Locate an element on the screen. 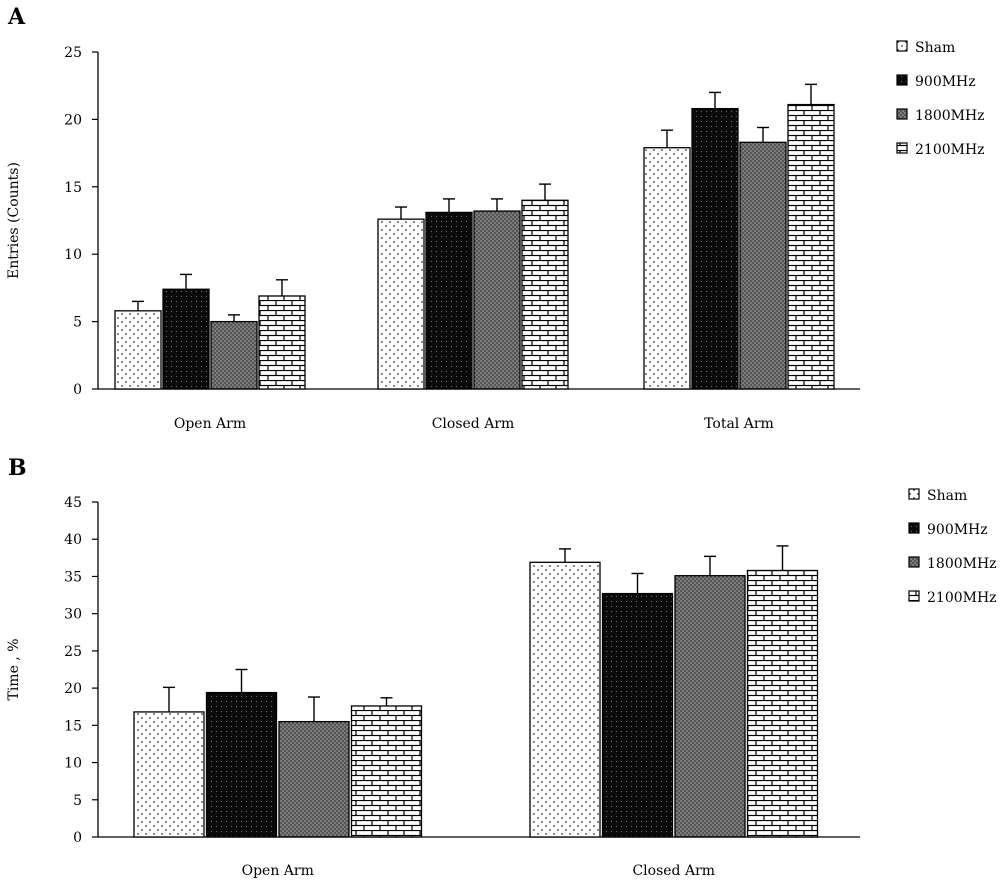 The image size is (1000, 883). panel-a-legend-swatch-1800mhz is located at coordinates (902, 114).